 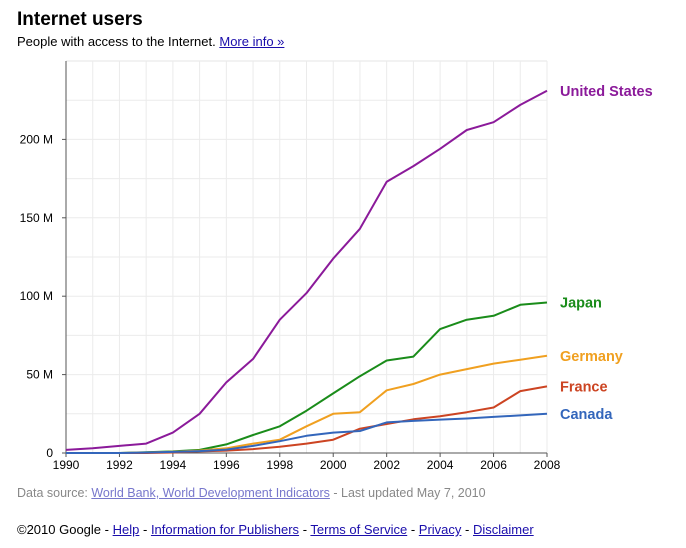 I want to click on x-tick-label: 1990, so click(x=66, y=465).